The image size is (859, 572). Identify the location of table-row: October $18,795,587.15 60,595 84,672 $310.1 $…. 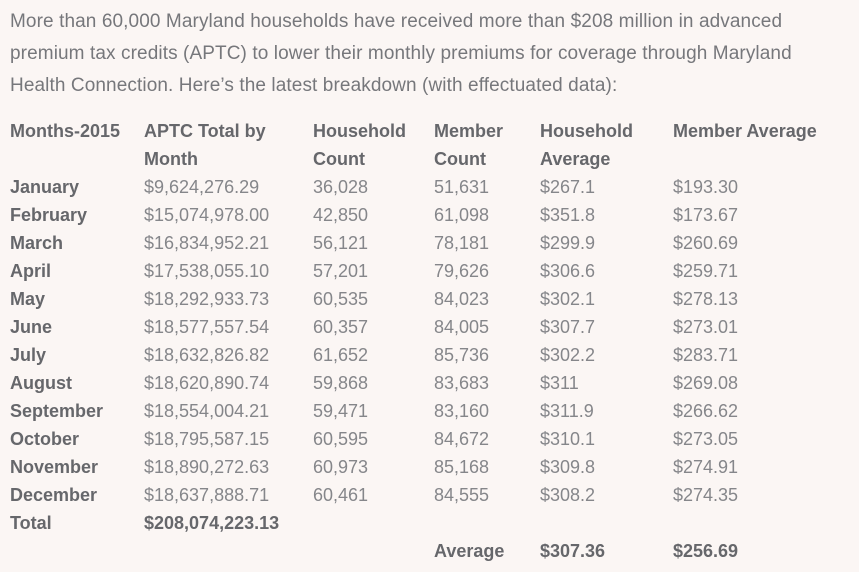
(434, 439).